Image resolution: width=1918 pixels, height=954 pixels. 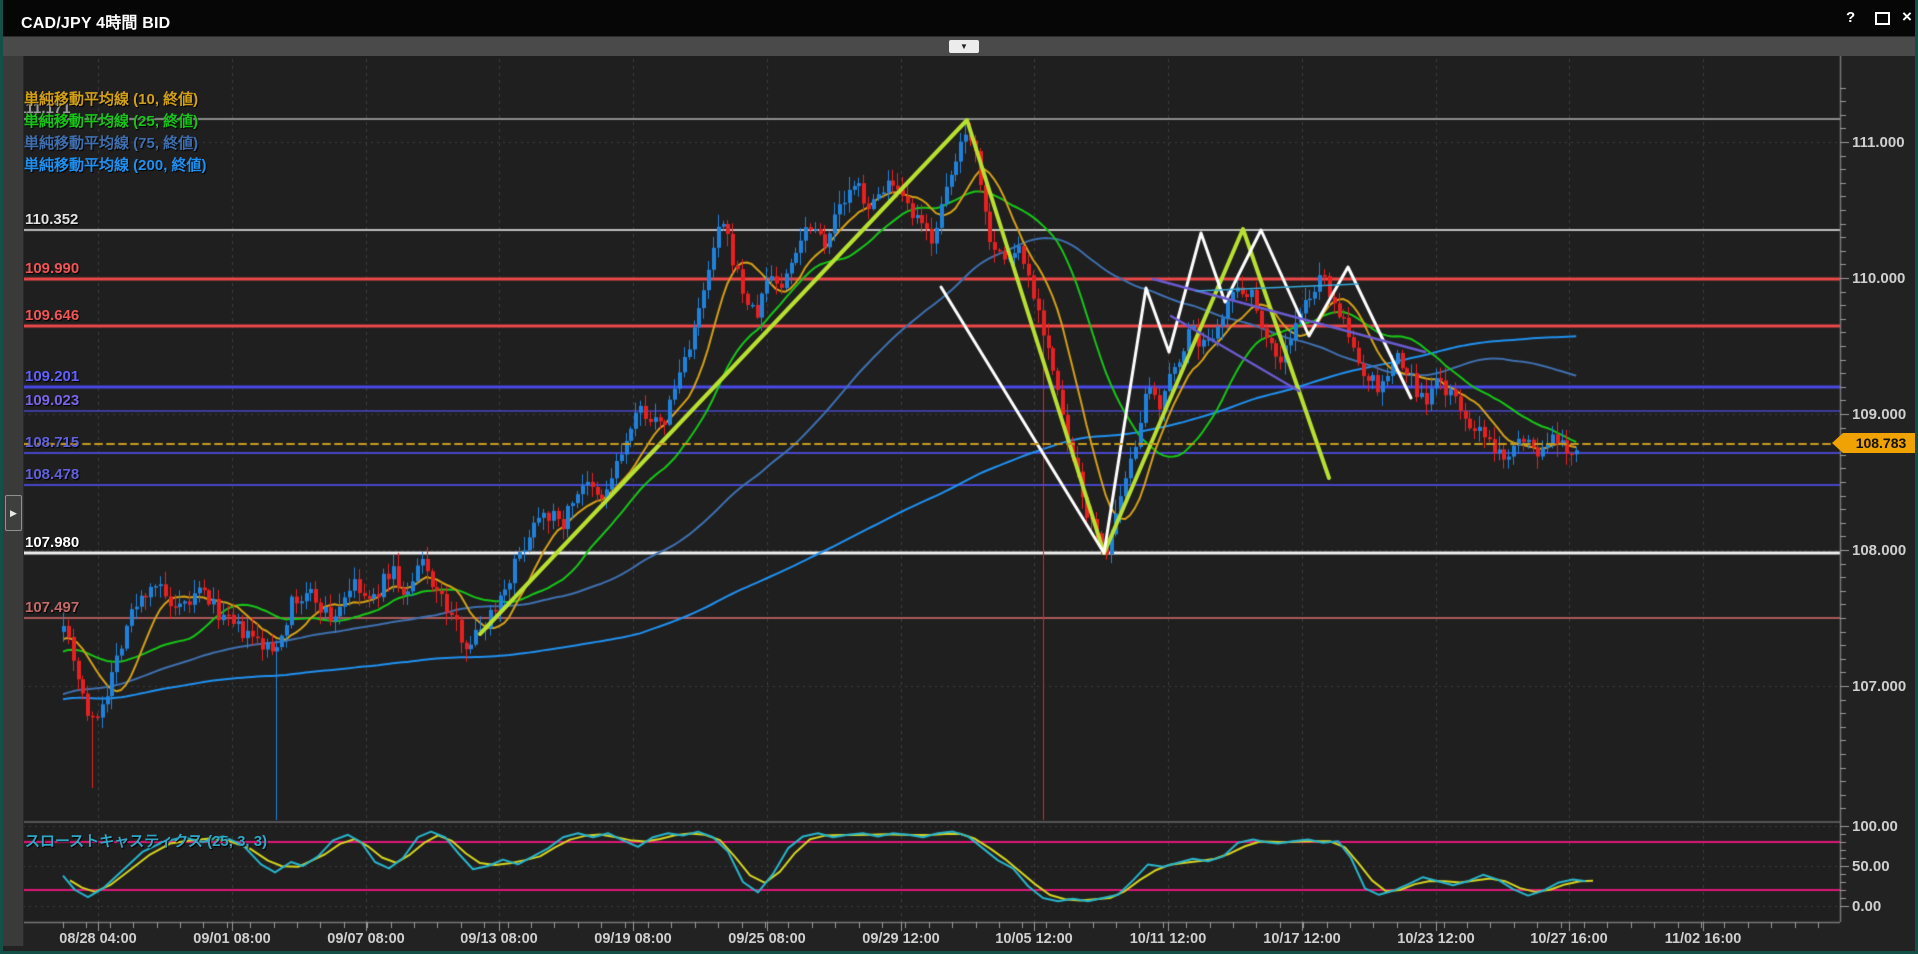 I want to click on level-label-107497: 107.497, so click(x=52, y=607).